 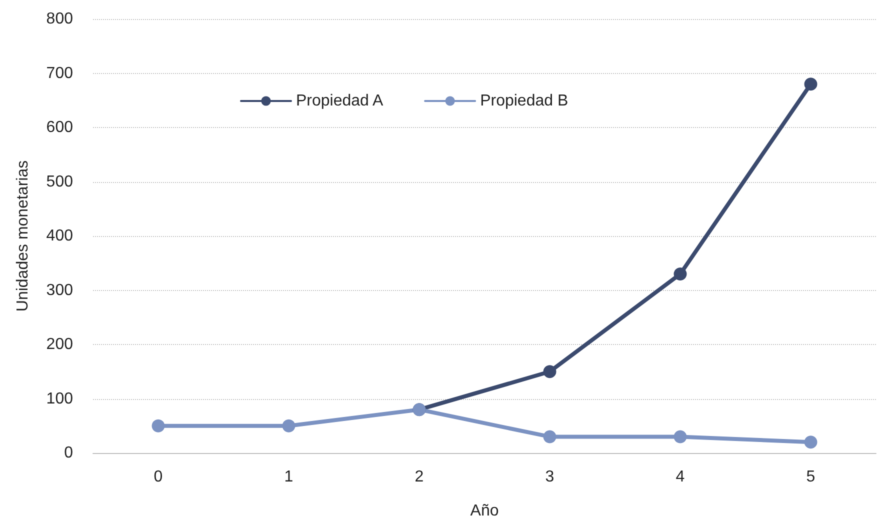 I want to click on x-axis-title: Año, so click(x=484, y=511).